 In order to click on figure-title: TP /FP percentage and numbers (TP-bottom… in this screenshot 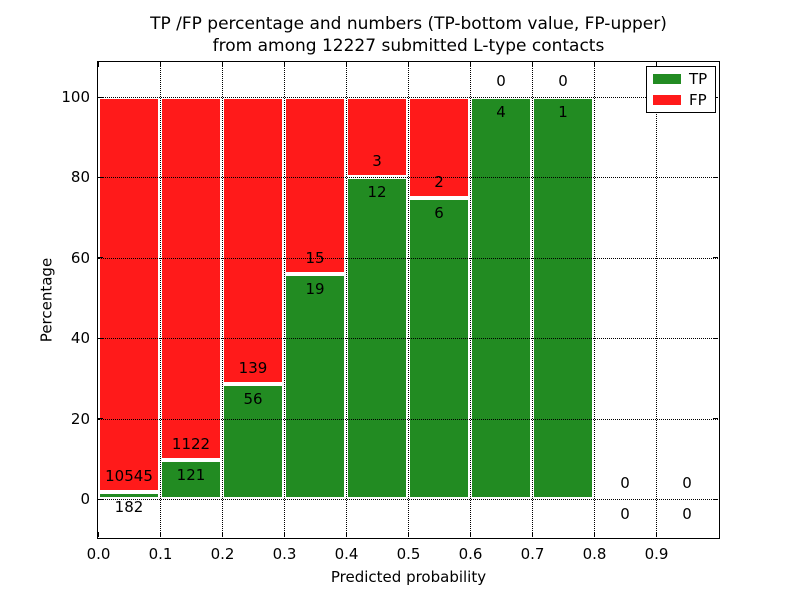, I will do `click(408, 35)`.